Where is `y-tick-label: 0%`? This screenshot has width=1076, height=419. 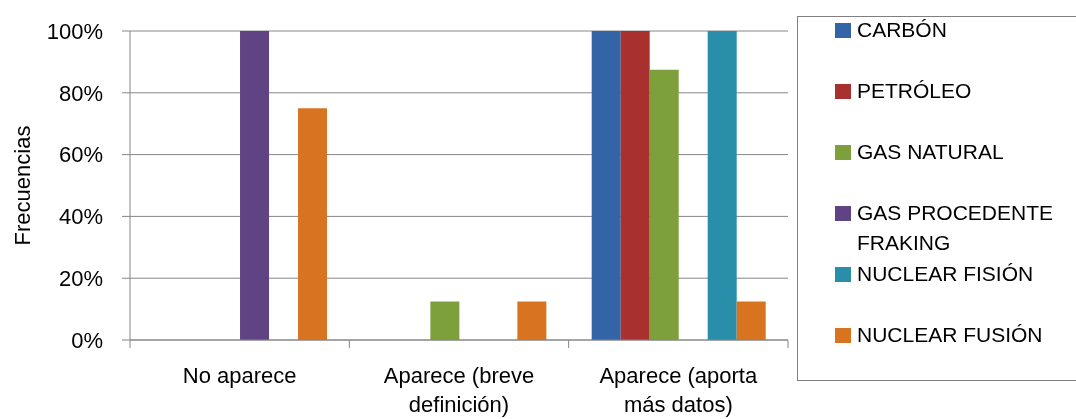
y-tick-label: 0% is located at coordinates (87, 340).